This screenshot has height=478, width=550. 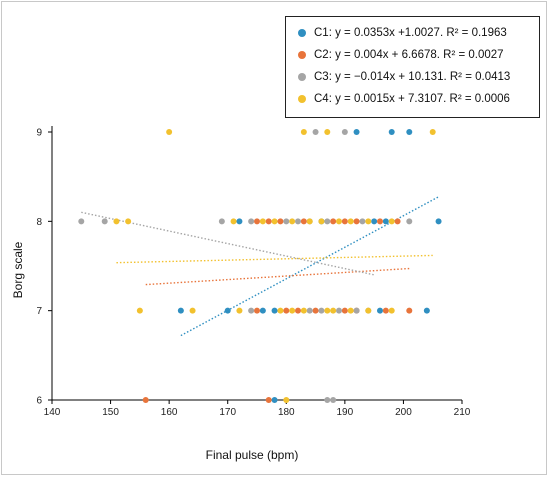 I want to click on legend-label-c4: C4: y = 0.0015x + 7.3107. R² = 0.0006, so click(x=412, y=99).